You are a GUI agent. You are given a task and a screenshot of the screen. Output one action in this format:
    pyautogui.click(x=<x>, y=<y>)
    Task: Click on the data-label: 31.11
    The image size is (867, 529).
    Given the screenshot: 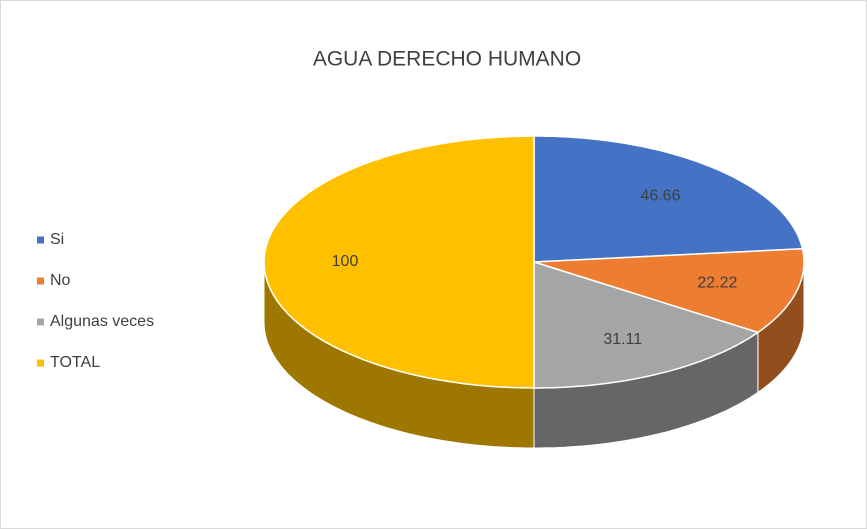 What is the action you would take?
    pyautogui.click(x=622, y=339)
    